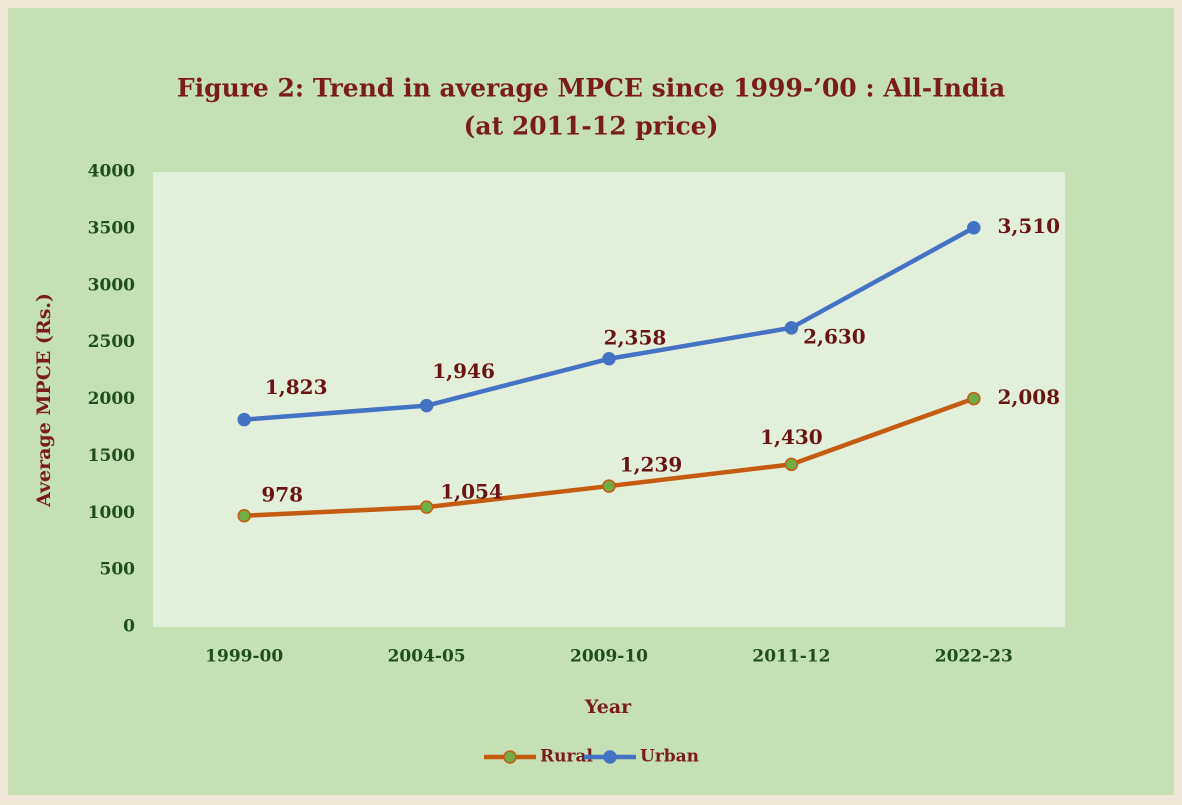 The image size is (1182, 805). What do you see at coordinates (118, 570) in the screenshot?
I see `y-tick-label: 500` at bounding box center [118, 570].